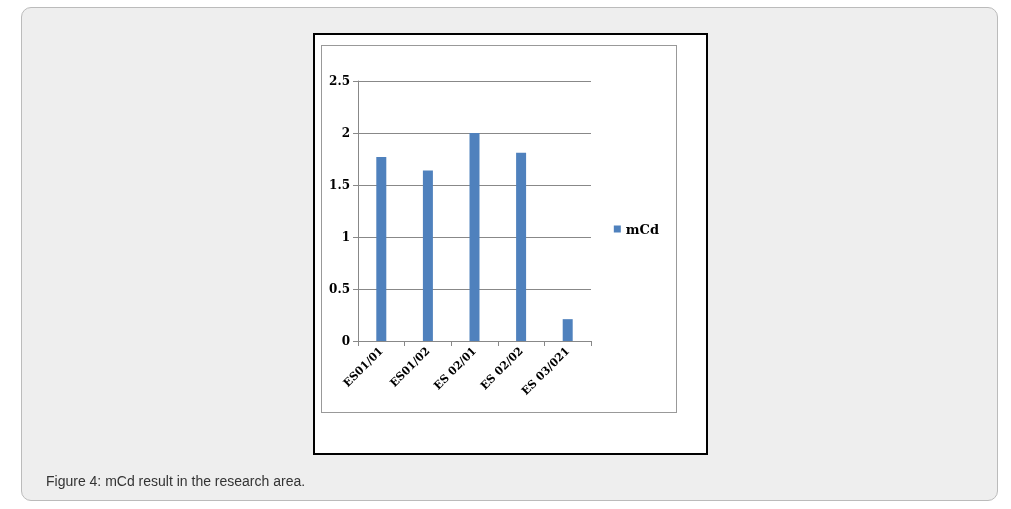 Image resolution: width=1011 pixels, height=509 pixels. What do you see at coordinates (339, 185) in the screenshot?
I see `y-tick-label: 1.5` at bounding box center [339, 185].